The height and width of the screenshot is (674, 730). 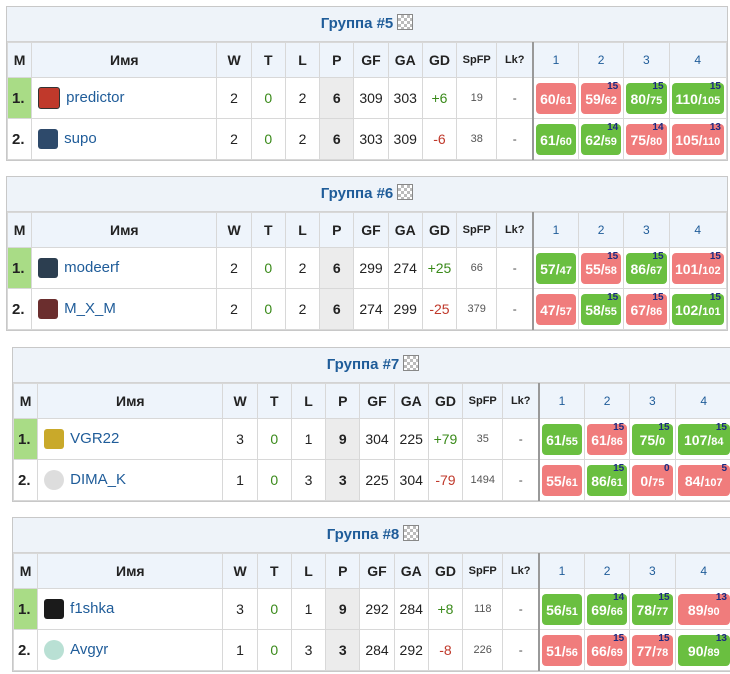 I want to click on match-result: 60/61, so click(x=556, y=98).